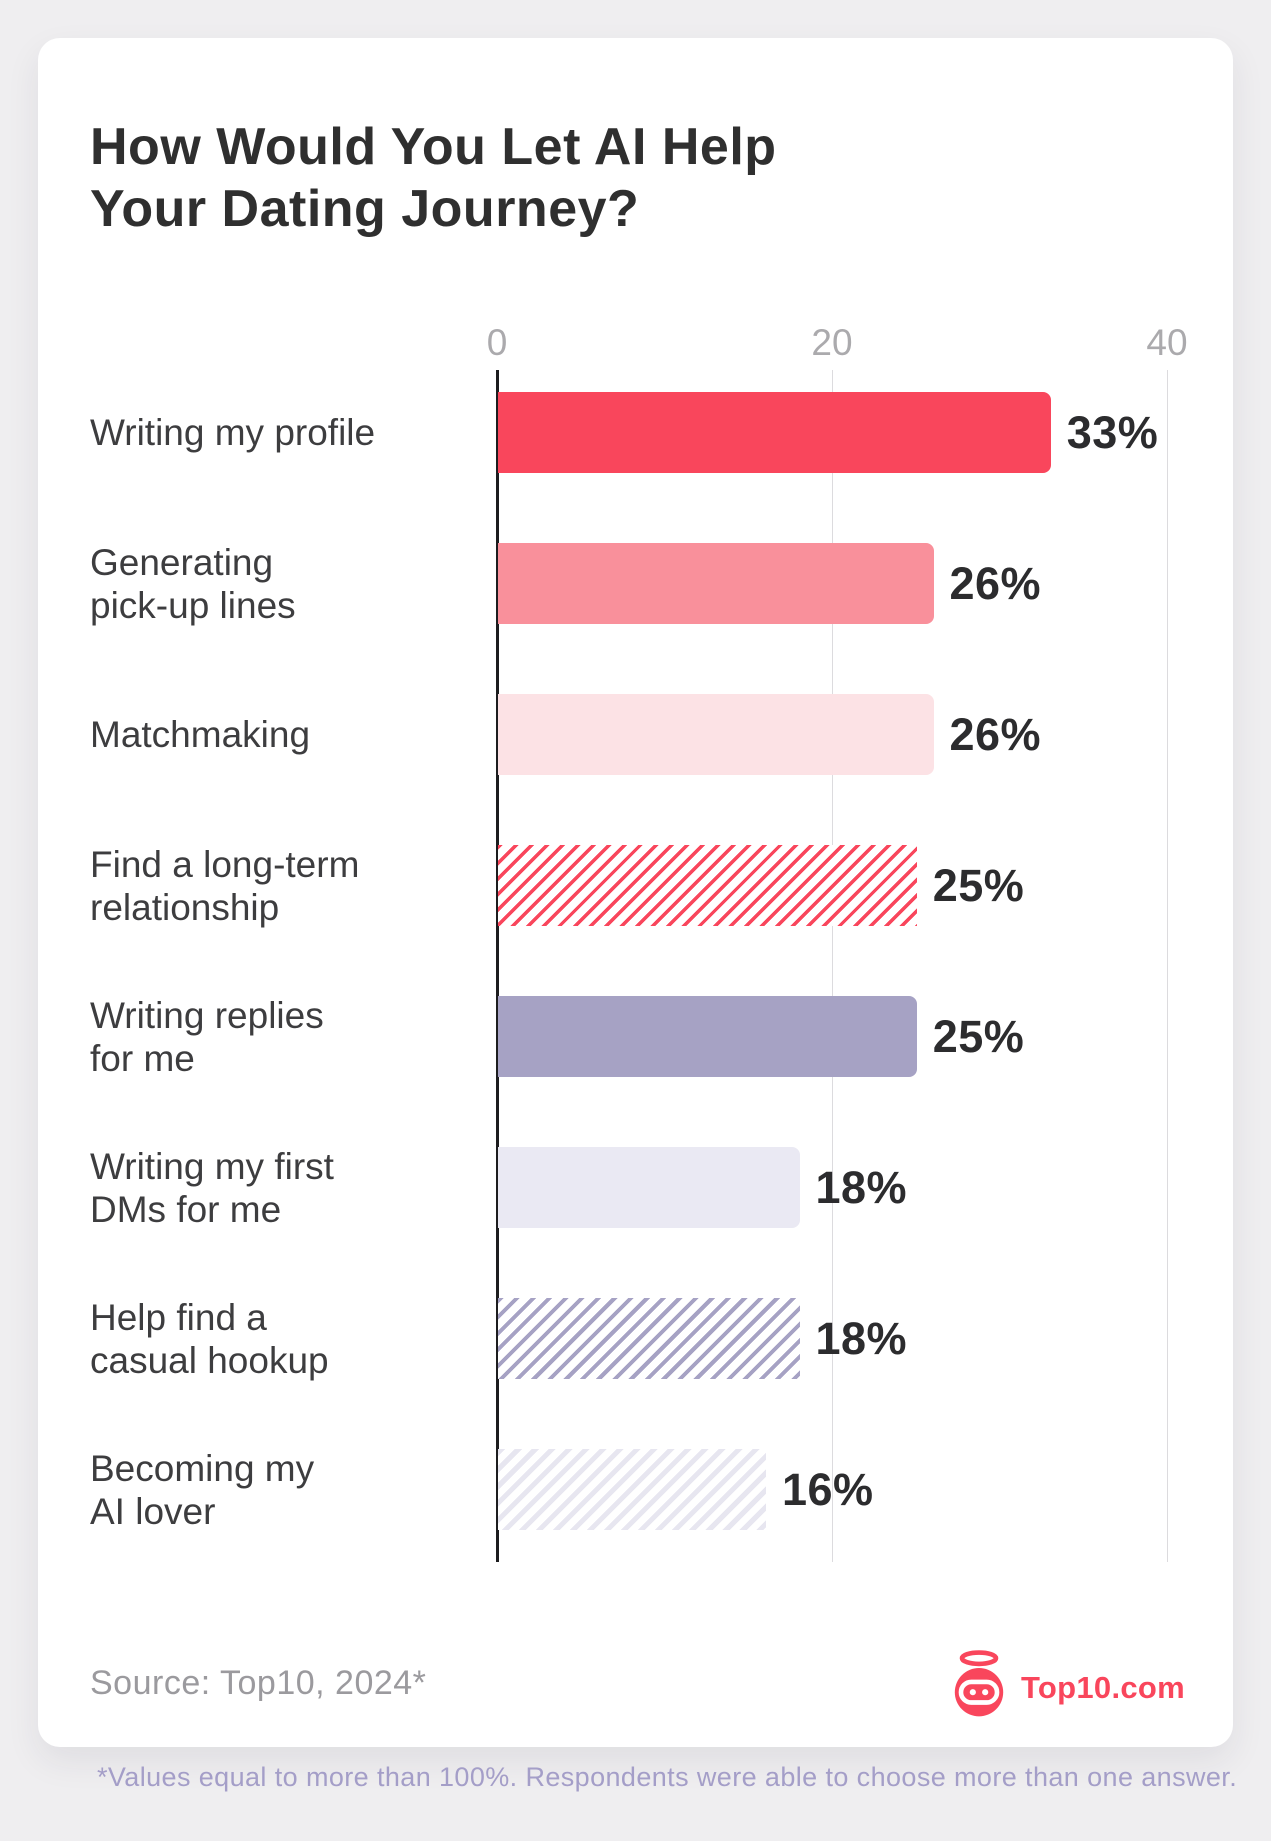 Image resolution: width=1271 pixels, height=1841 pixels. Describe the element at coordinates (649, 1187) in the screenshot. I see `bar-solid-lavender` at that location.